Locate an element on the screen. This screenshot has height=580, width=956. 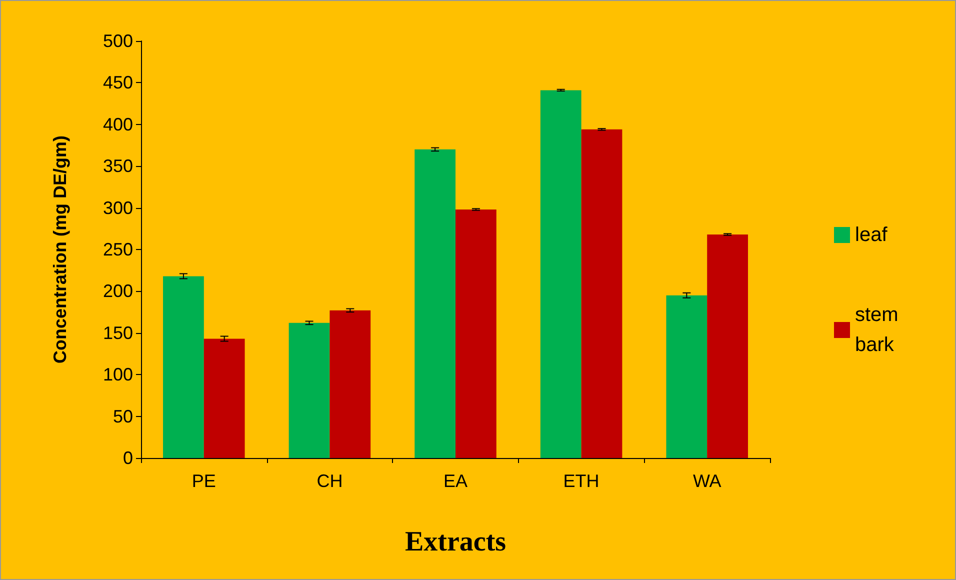
x-tick-label: ETH is located at coordinates (581, 481).